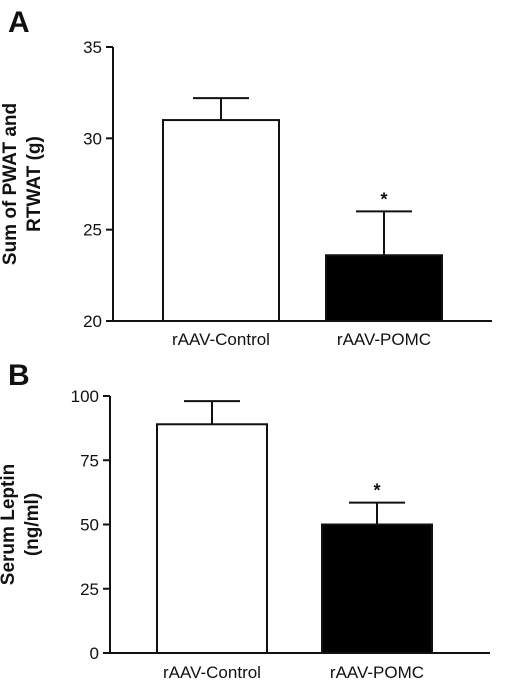  I want to click on y-tick-label: 100, so click(85, 396).